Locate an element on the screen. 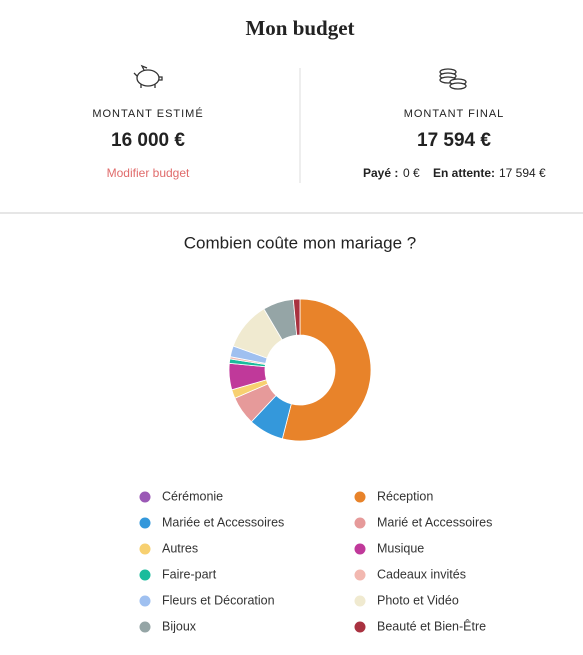 The height and width of the screenshot is (655, 583). legend-label: Réception is located at coordinates (405, 496).